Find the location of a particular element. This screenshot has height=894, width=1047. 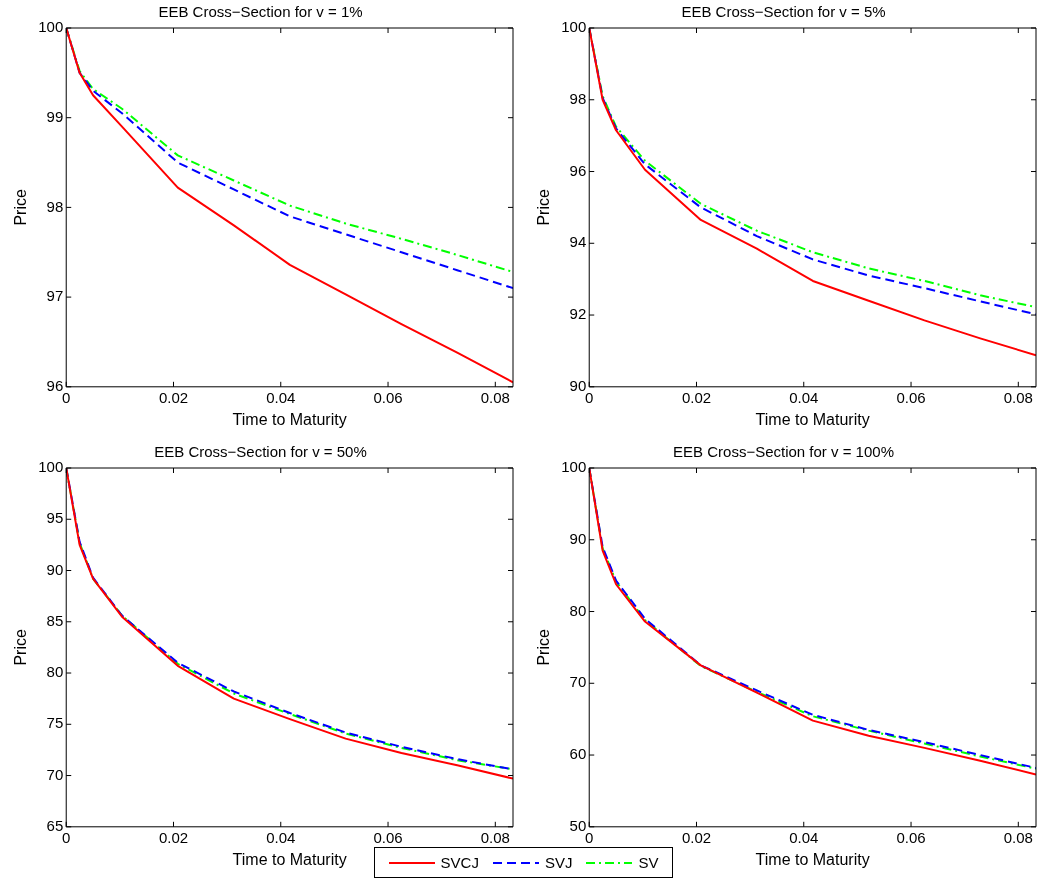

y-tick-label: 92 is located at coordinates (578, 314).